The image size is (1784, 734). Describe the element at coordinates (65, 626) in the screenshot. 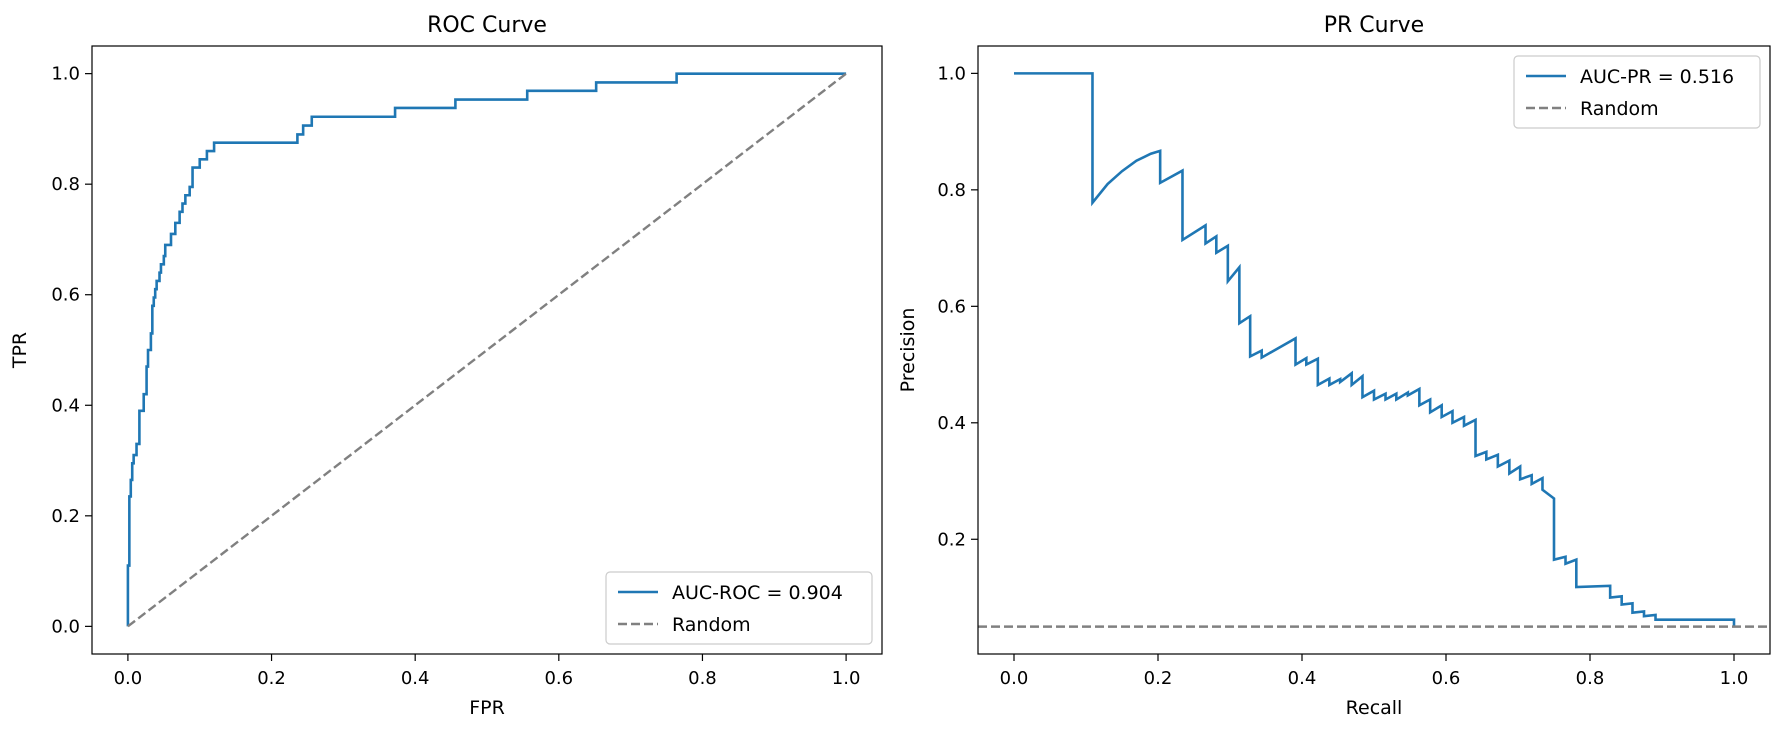

I see `y-tick-label: 0.0` at that location.